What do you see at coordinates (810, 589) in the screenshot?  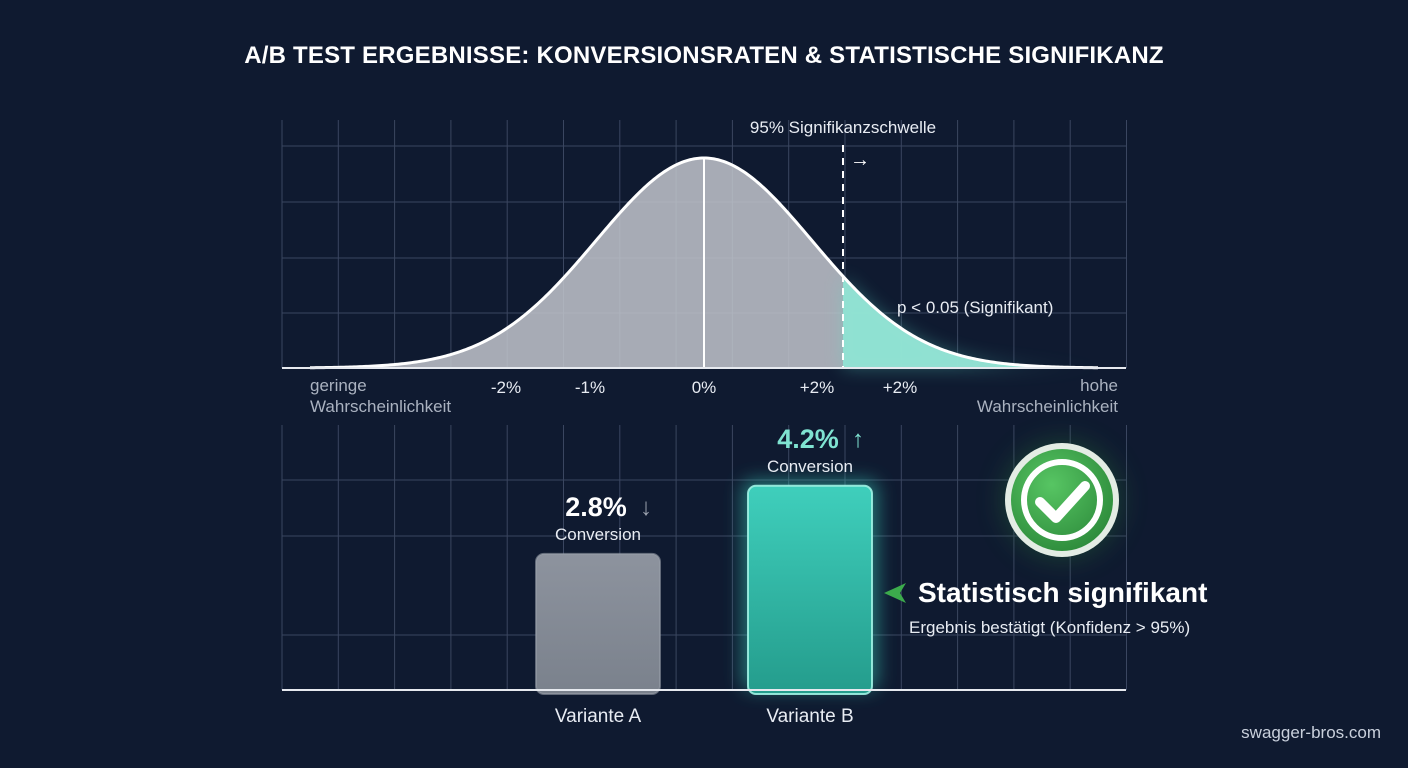 I see `bar-variante-b` at bounding box center [810, 589].